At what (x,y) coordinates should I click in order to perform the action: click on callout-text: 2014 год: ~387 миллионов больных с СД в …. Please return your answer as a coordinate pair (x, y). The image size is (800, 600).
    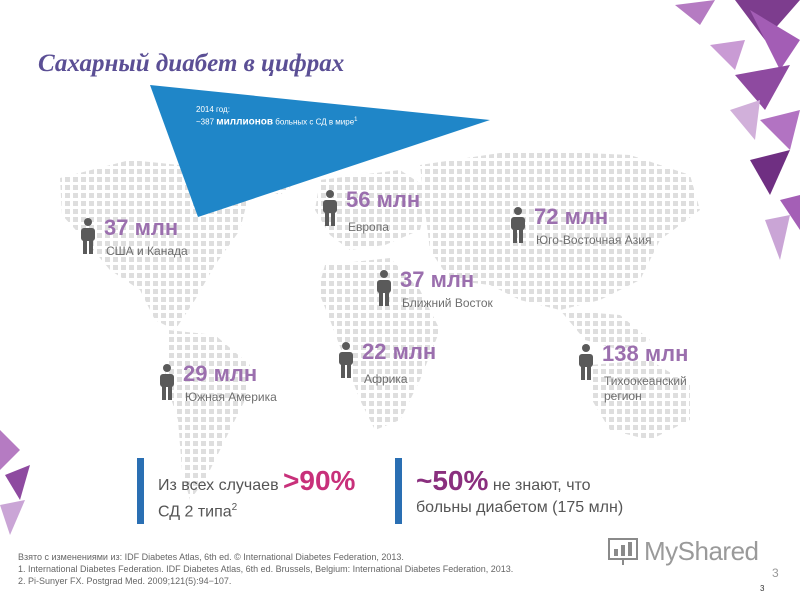
    Looking at the image, I should click on (277, 116).